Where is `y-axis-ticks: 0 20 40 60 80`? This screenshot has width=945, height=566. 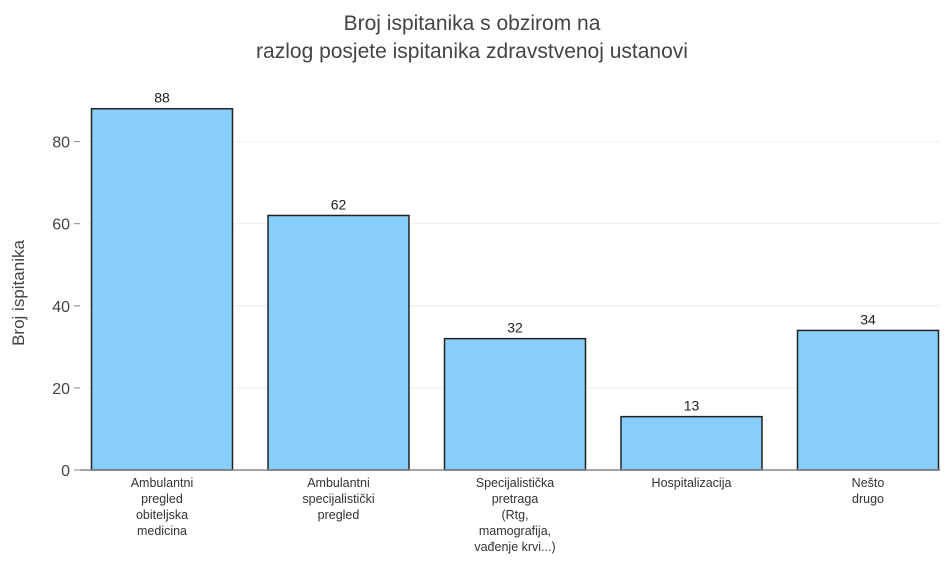
y-axis-ticks: 0 20 40 60 80 is located at coordinates (66, 307).